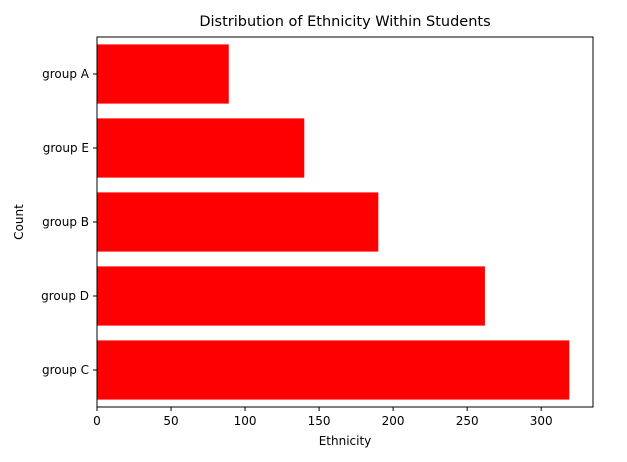 The height and width of the screenshot is (462, 627). Describe the element at coordinates (333, 370) in the screenshot. I see `bar-group-c` at that location.